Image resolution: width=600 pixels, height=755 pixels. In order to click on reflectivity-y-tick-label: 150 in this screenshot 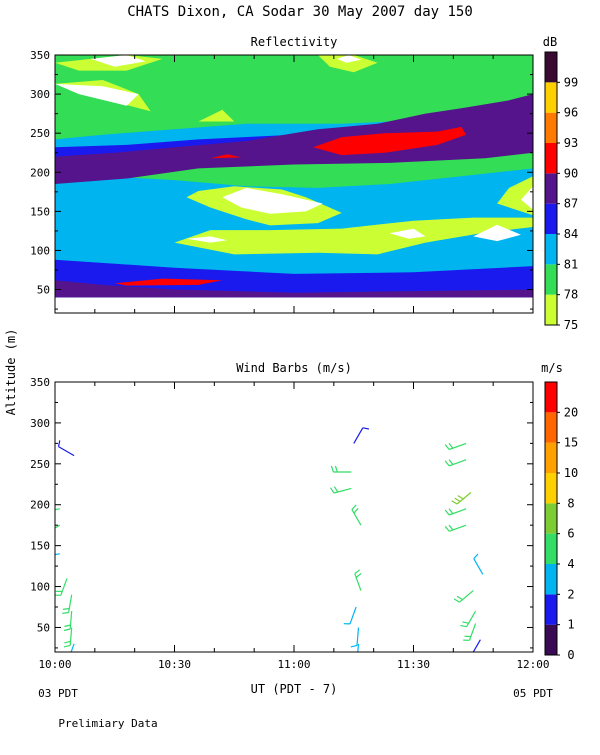, I will do `click(40, 211)`.